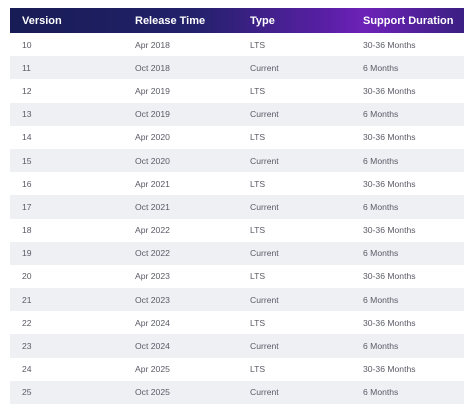 The height and width of the screenshot is (412, 474). I want to click on table-cell: Oct 2019, so click(152, 114).